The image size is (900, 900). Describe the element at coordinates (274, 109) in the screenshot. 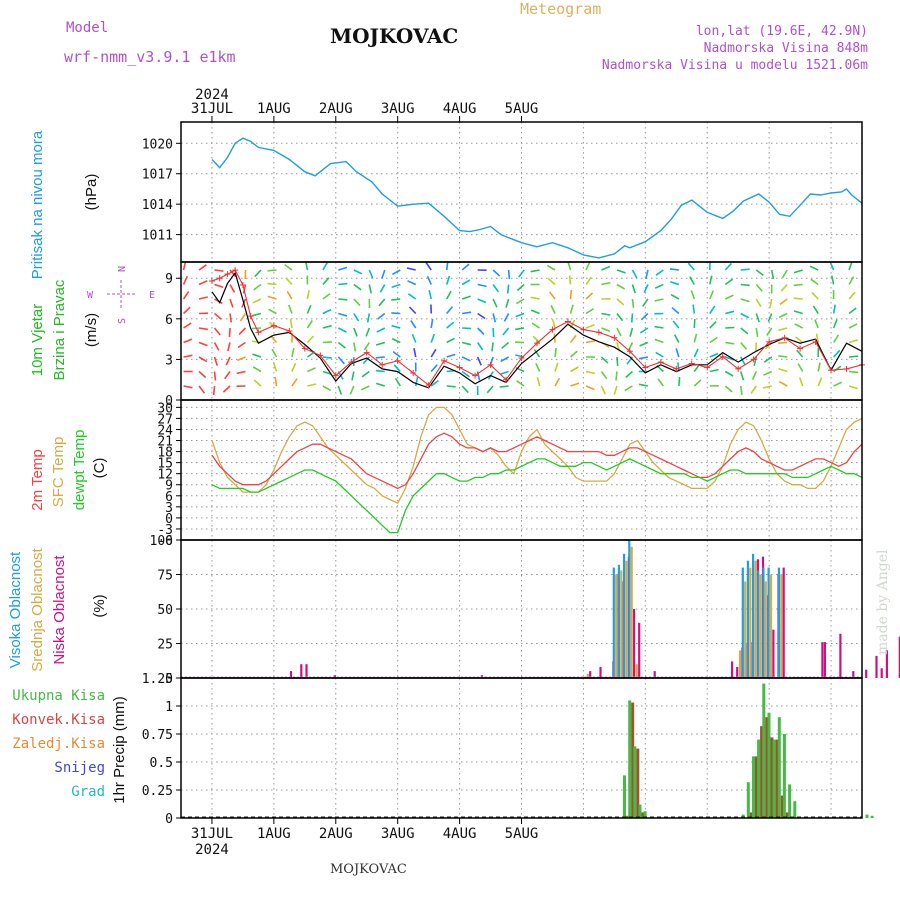

I see `top-date-label: 1AUG` at that location.